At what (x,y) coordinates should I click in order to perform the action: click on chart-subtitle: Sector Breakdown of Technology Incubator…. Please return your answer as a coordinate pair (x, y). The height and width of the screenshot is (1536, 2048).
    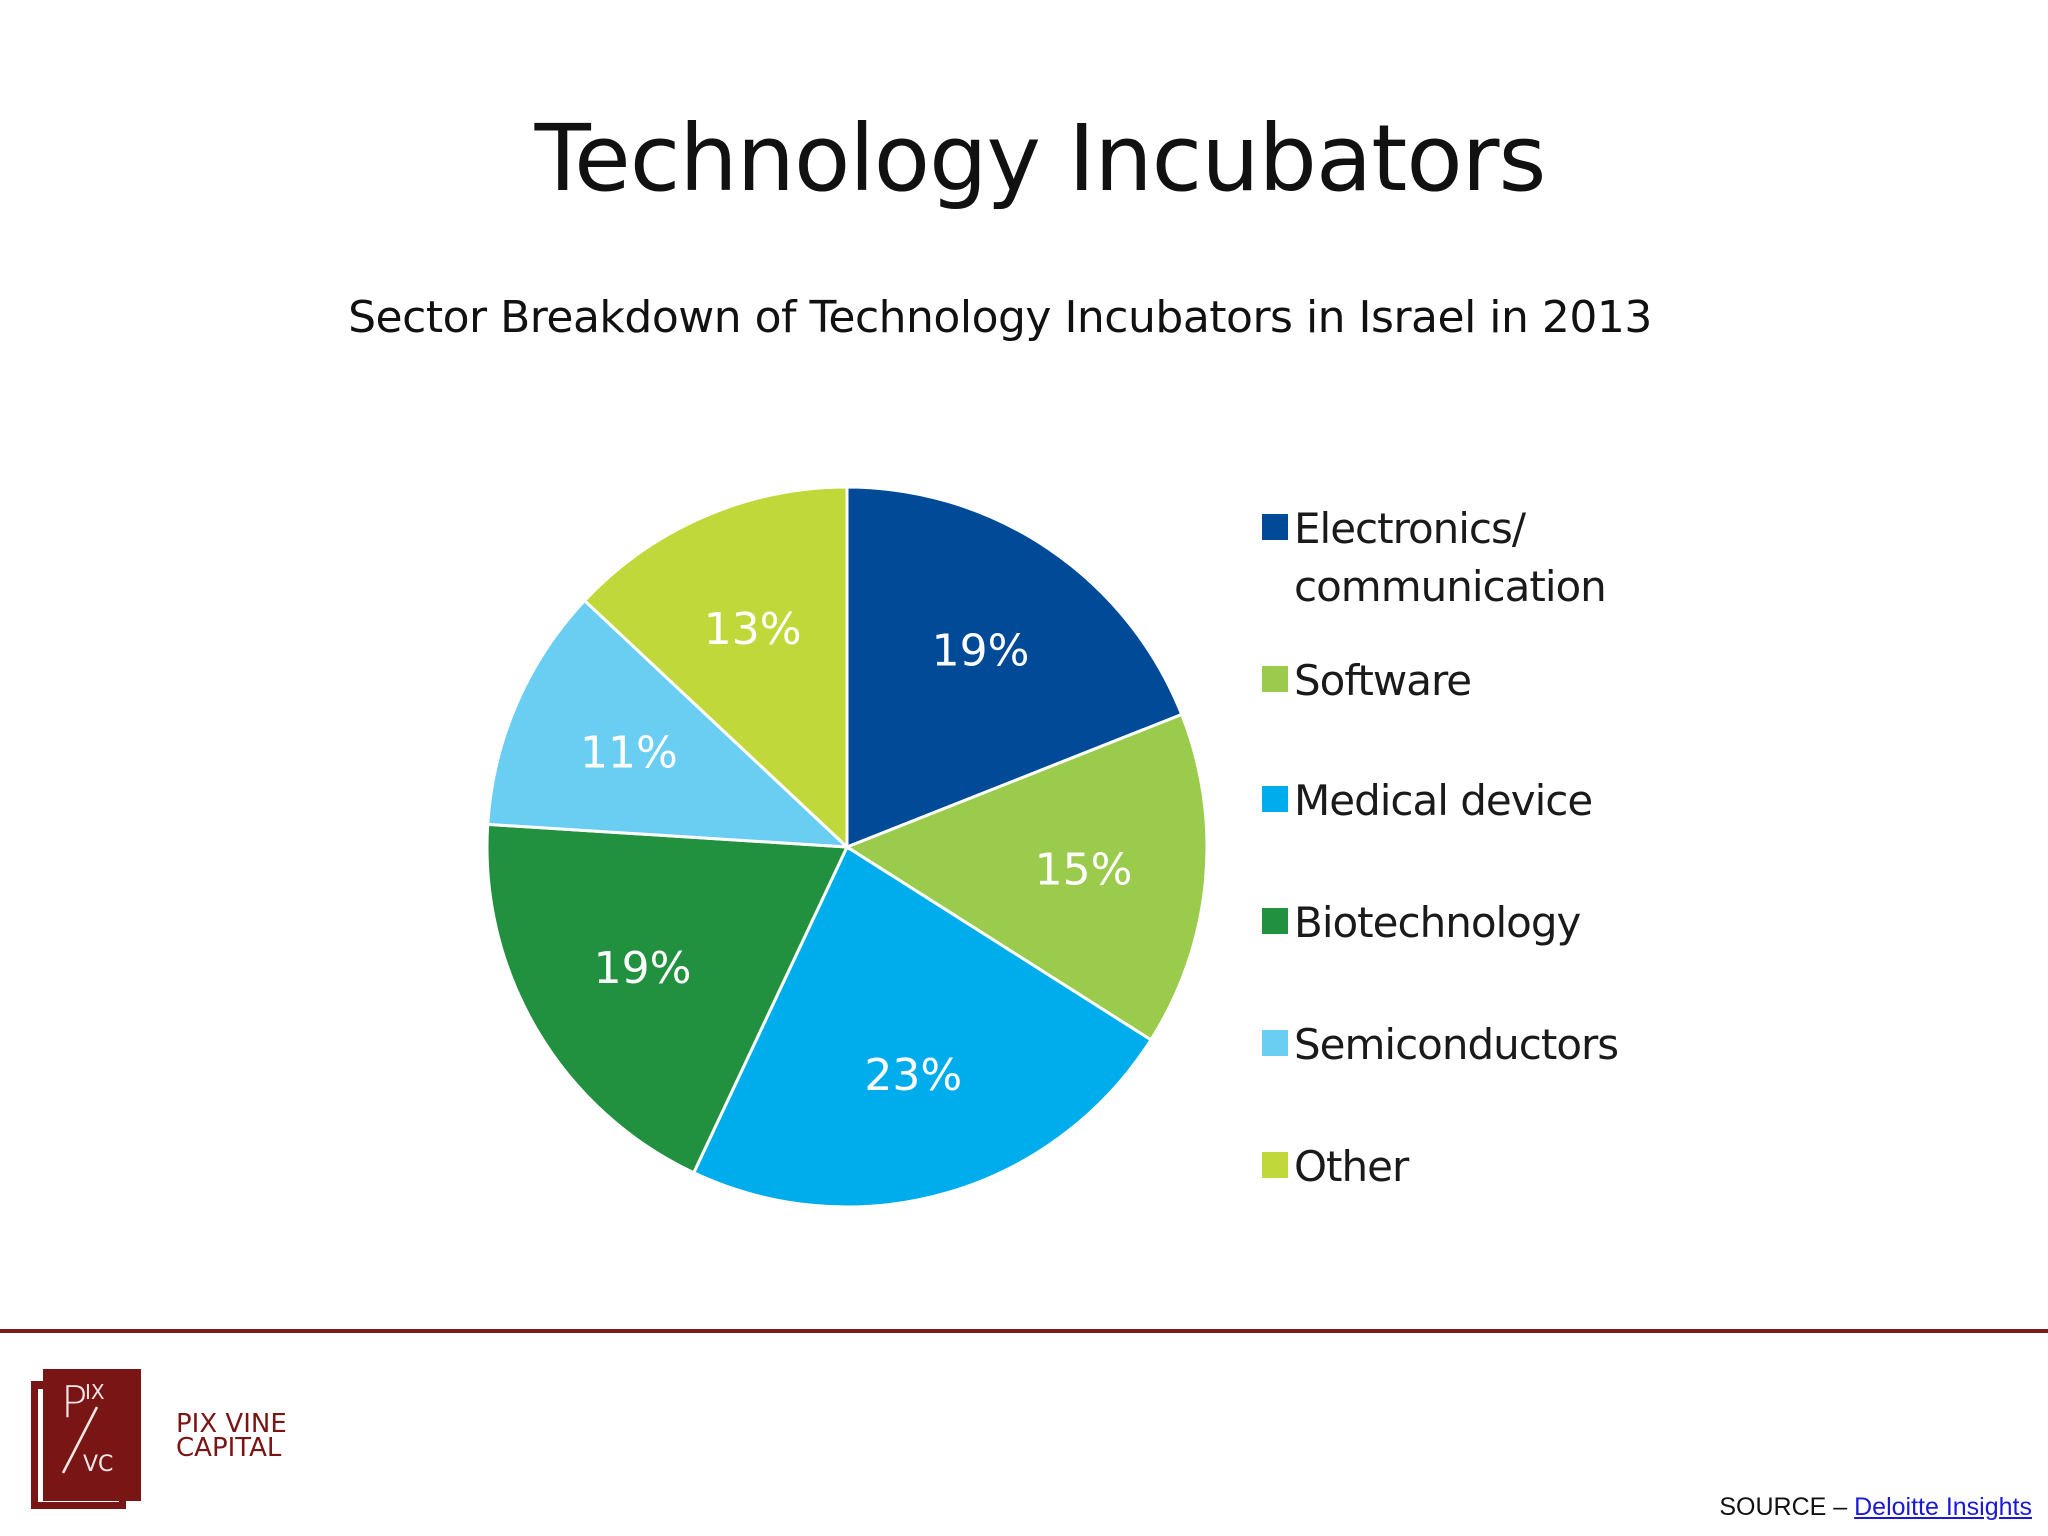
    Looking at the image, I should click on (1000, 317).